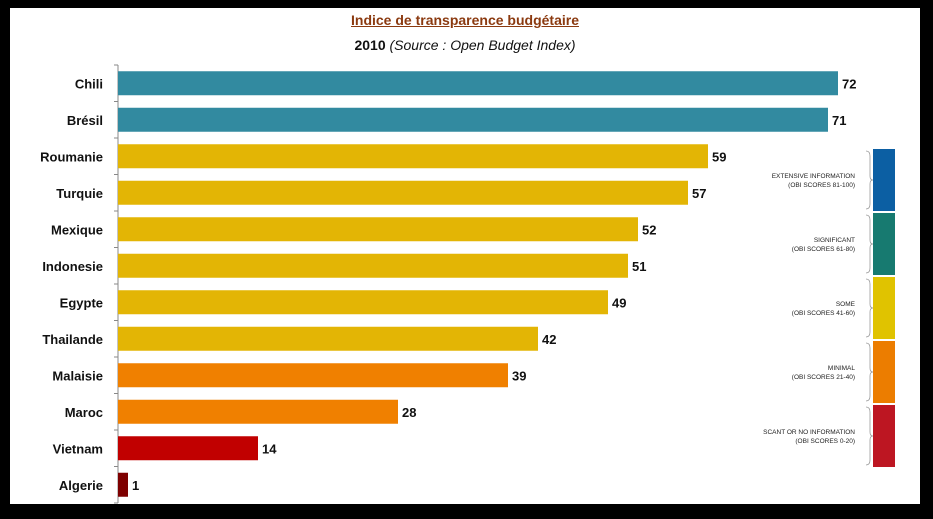  I want to click on category-label: Roumanie, so click(71, 156).